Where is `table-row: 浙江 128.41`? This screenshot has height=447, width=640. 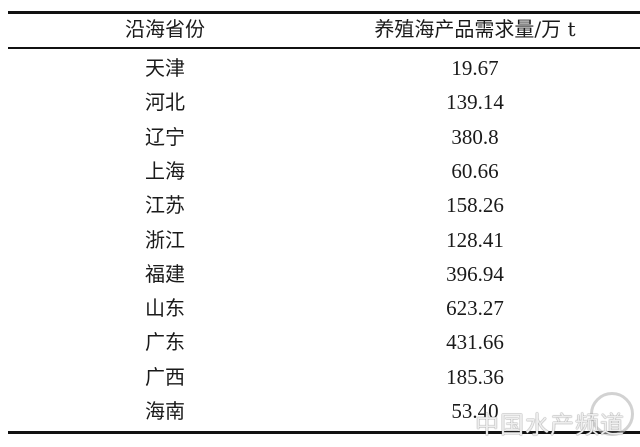 table-row: 浙江 128.41 is located at coordinates (320, 240).